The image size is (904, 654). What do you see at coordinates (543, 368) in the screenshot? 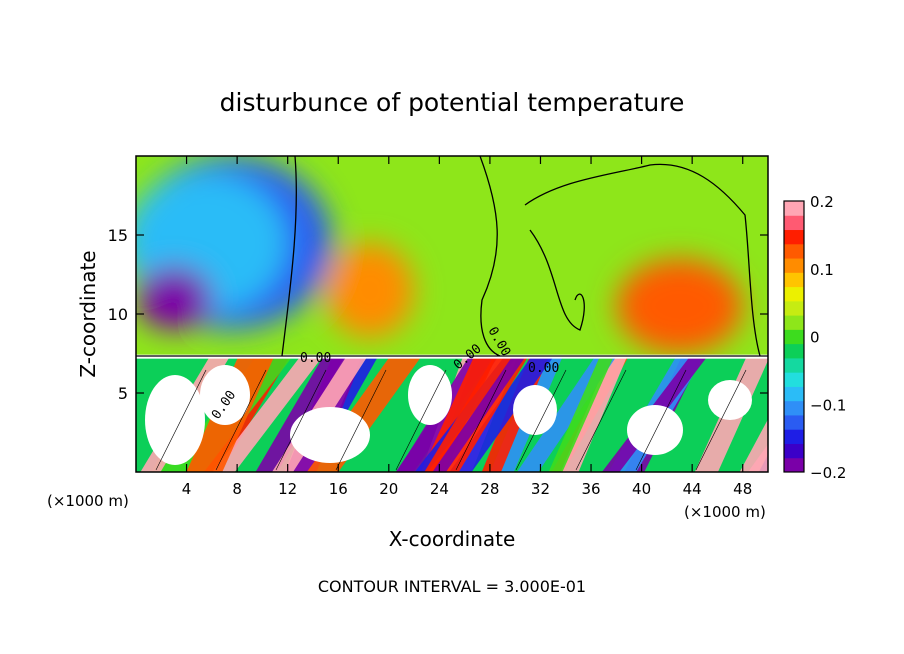
I see `contour-label-3: 0.00` at bounding box center [543, 368].